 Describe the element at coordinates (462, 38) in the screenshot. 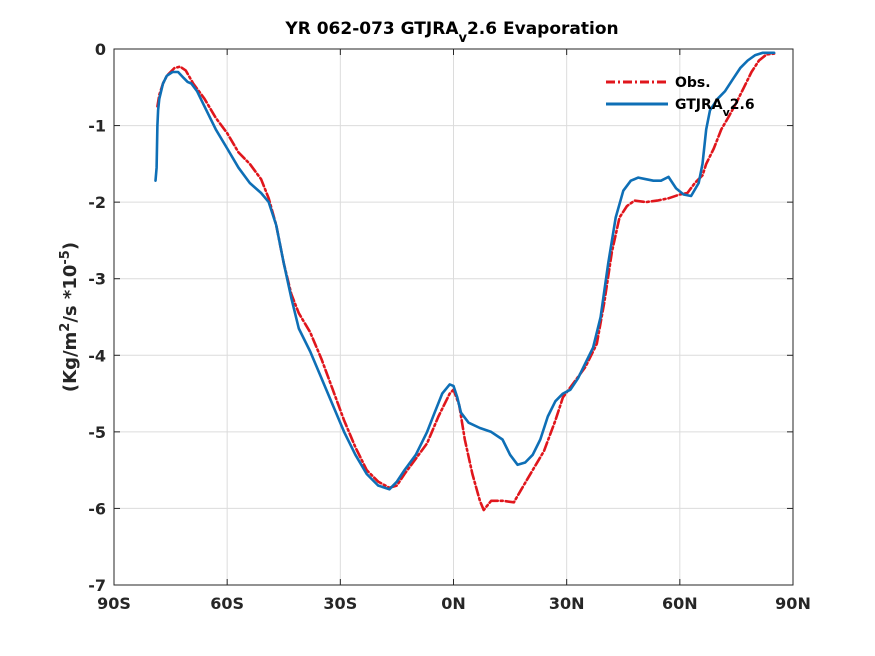

I see `chart-title-subscript: v` at that location.